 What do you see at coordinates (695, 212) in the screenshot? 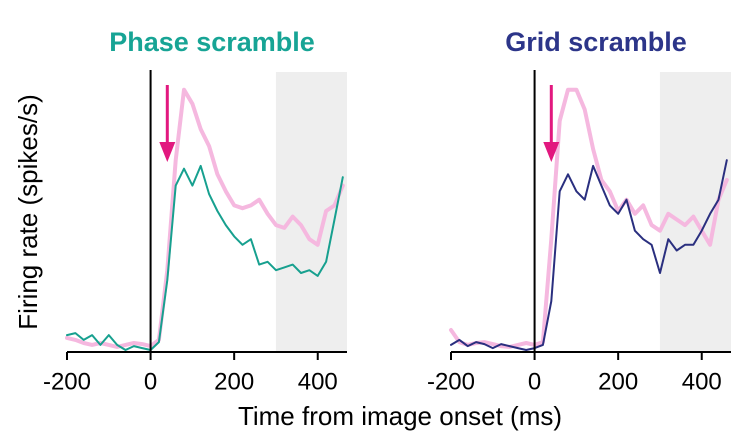
I see `shaded-window` at bounding box center [695, 212].